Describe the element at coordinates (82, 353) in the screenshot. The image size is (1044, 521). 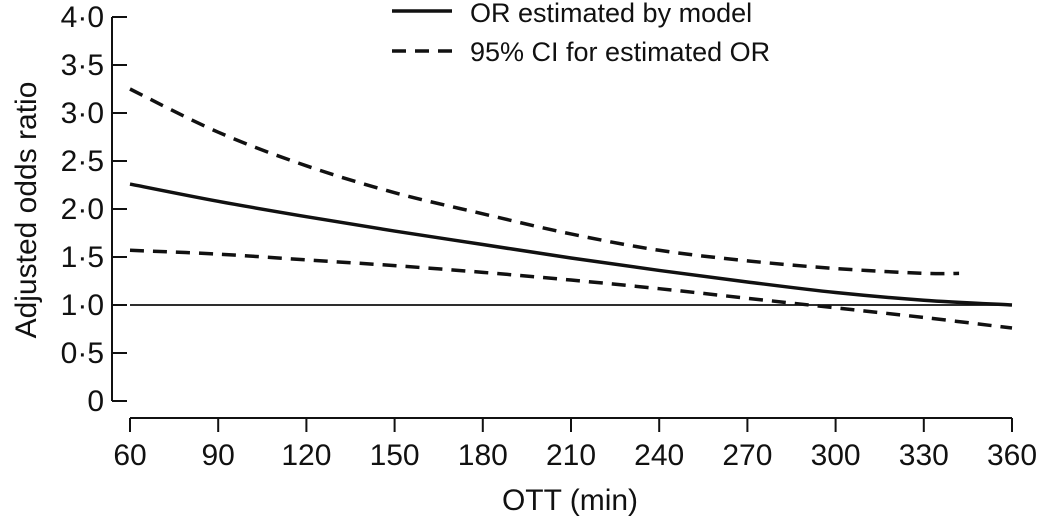
I see `y-tick-label: 0·5` at that location.